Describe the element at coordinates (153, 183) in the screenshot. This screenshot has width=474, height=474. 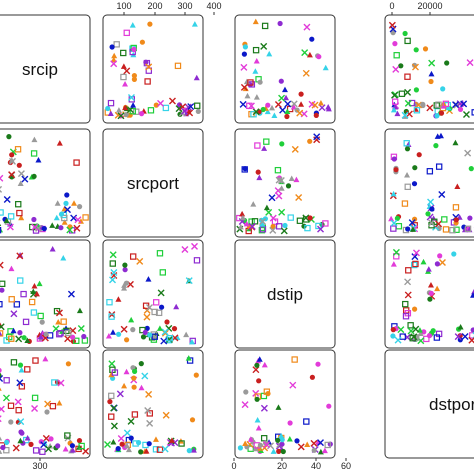
I see `variable-label-srcport: srcport` at that location.